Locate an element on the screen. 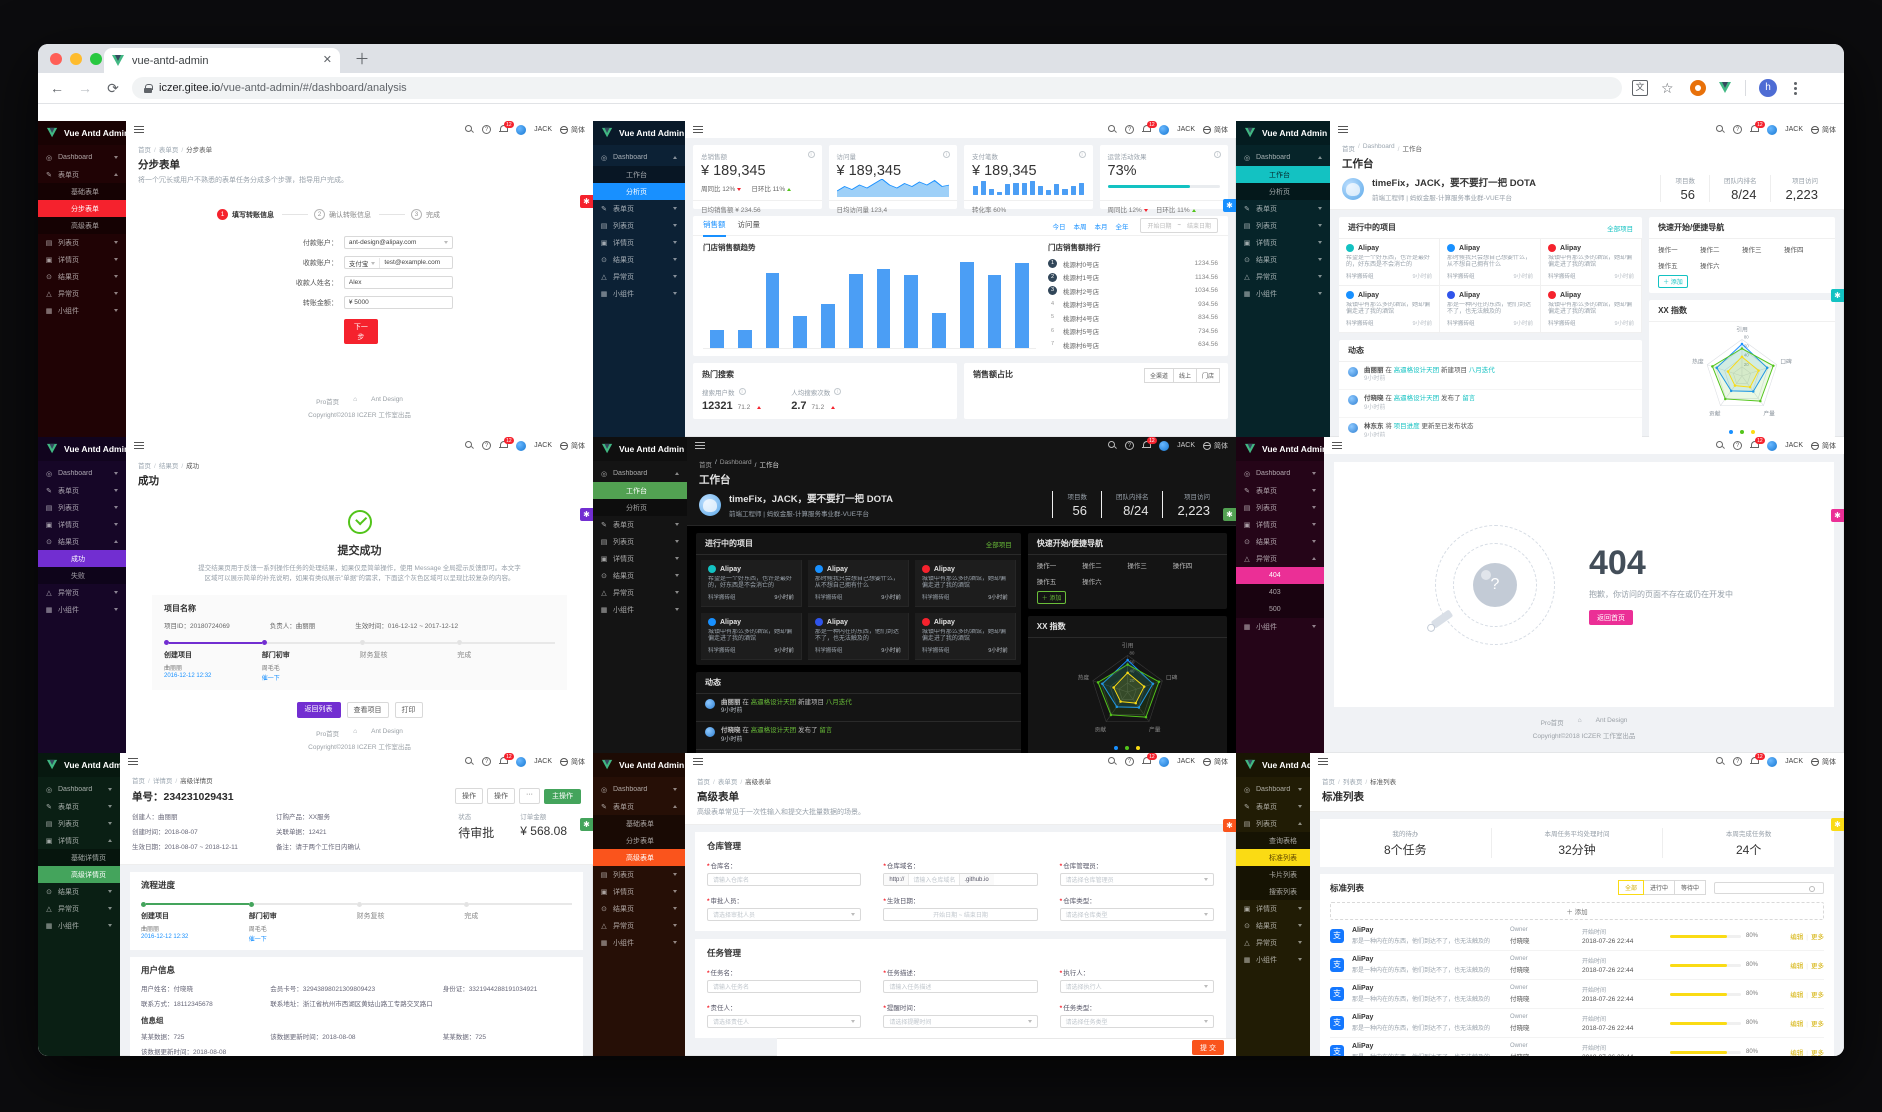 The width and height of the screenshot is (1882, 1112). sidebar-item: 高级详情页 is located at coordinates (79, 874).